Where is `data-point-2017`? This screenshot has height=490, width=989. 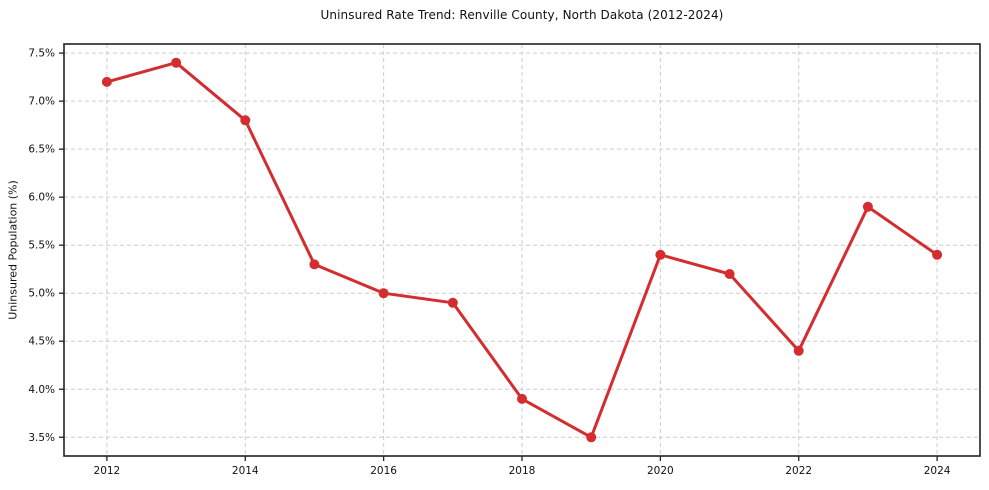 data-point-2017 is located at coordinates (452, 302).